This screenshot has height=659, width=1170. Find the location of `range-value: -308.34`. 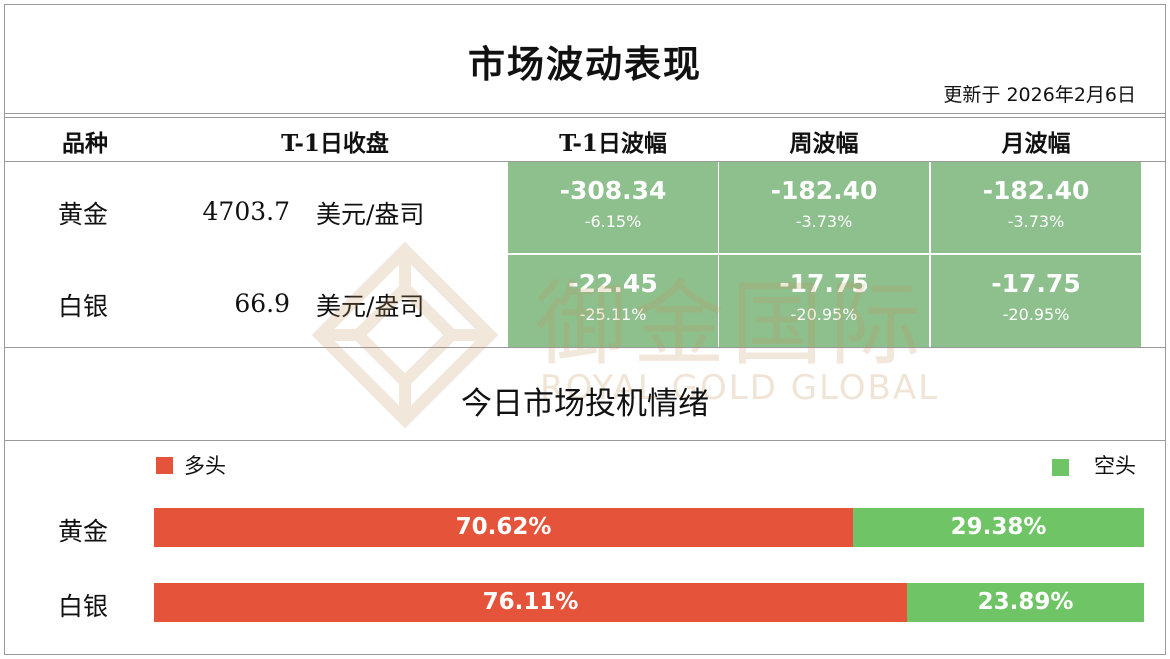

range-value: -308.34 is located at coordinates (613, 190).